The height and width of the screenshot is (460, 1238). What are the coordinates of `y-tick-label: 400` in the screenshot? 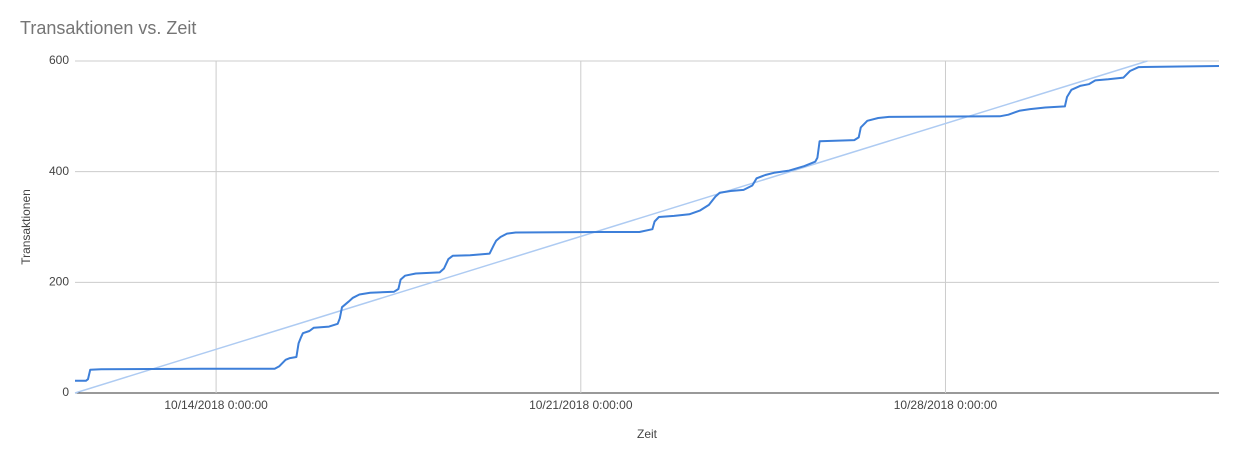 It's located at (59, 171).